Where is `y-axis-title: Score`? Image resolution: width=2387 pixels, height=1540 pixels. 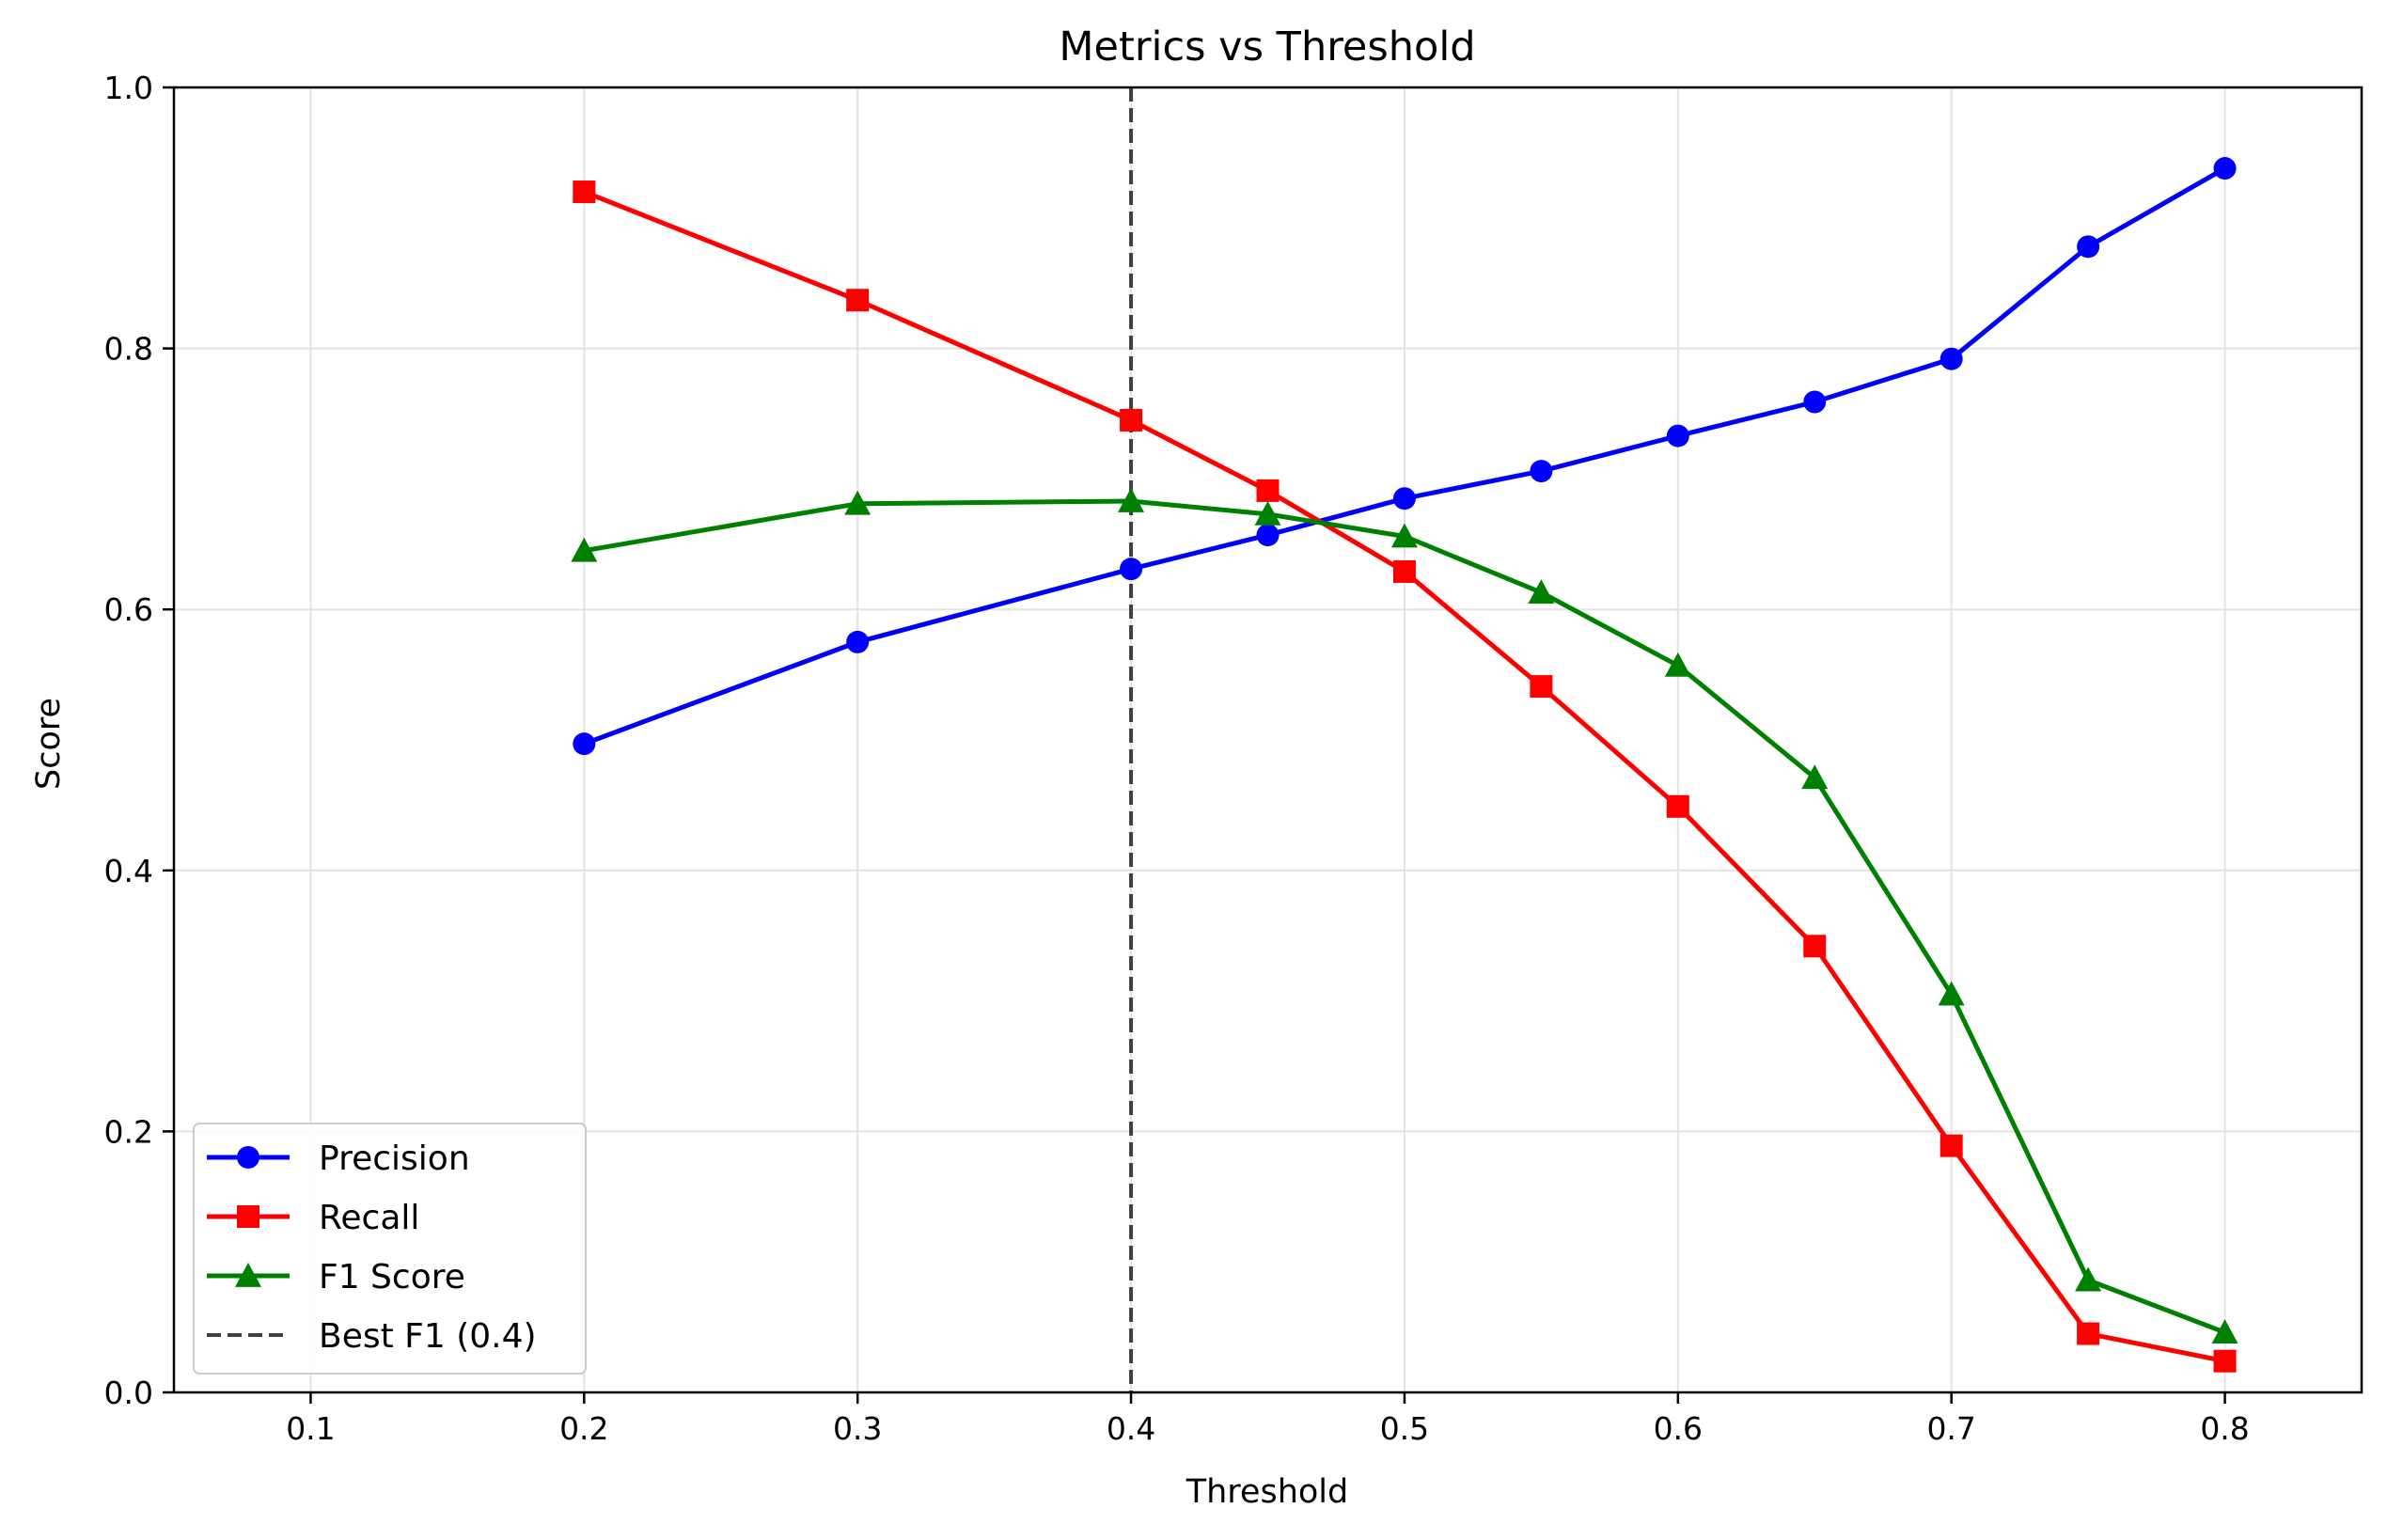 y-axis-title: Score is located at coordinates (49, 744).